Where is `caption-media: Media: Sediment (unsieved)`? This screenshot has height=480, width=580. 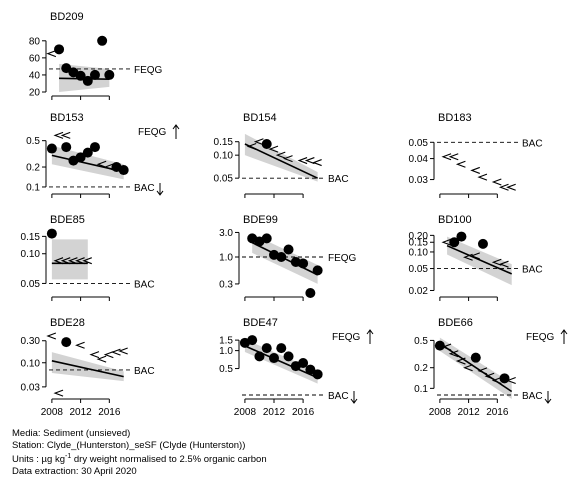 caption-media: Media: Sediment (unsieved) is located at coordinates (71, 433).